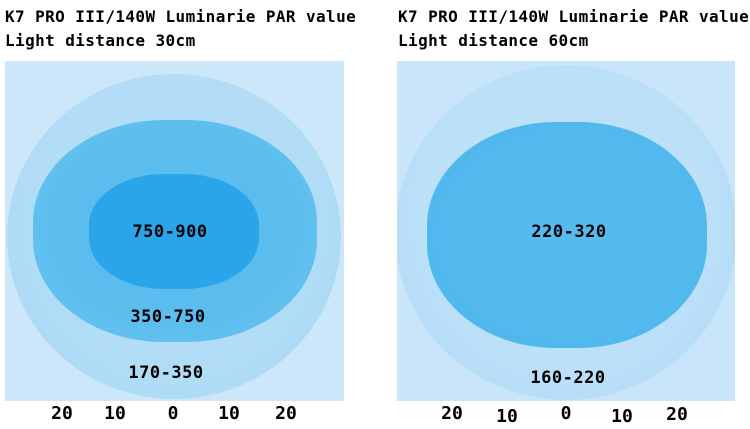 This screenshot has height=429, width=750. What do you see at coordinates (493, 40) in the screenshot?
I see `panel-title-line2: Light distance 60cm` at bounding box center [493, 40].